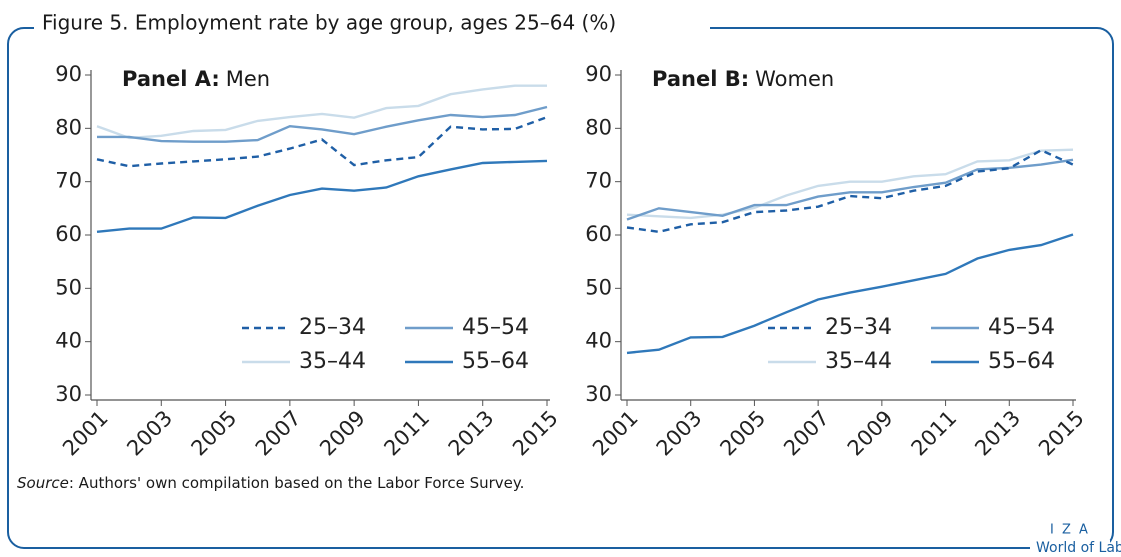 The image size is (1121, 557). Describe the element at coordinates (700, 79) in the screenshot. I see `panel-label: Panel B:` at that location.